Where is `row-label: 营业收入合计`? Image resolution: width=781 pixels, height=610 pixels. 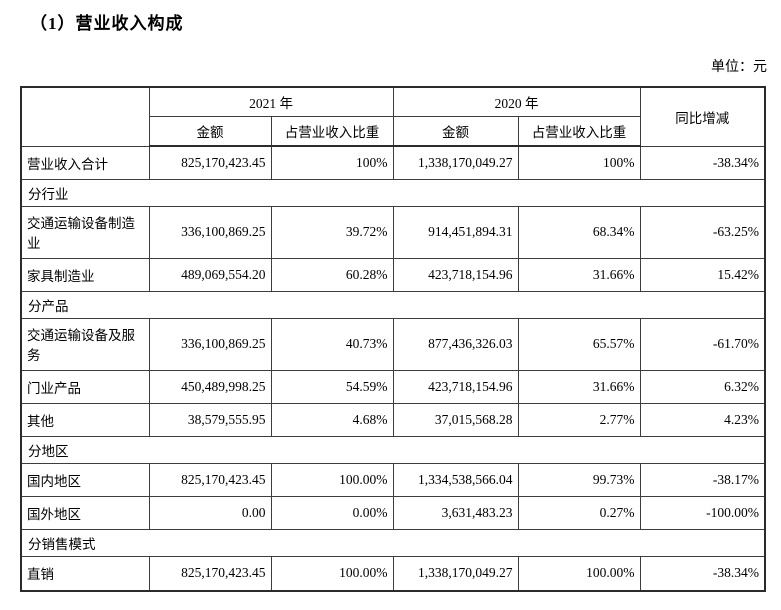
row-label: 营业收入合计 is located at coordinates (85, 162).